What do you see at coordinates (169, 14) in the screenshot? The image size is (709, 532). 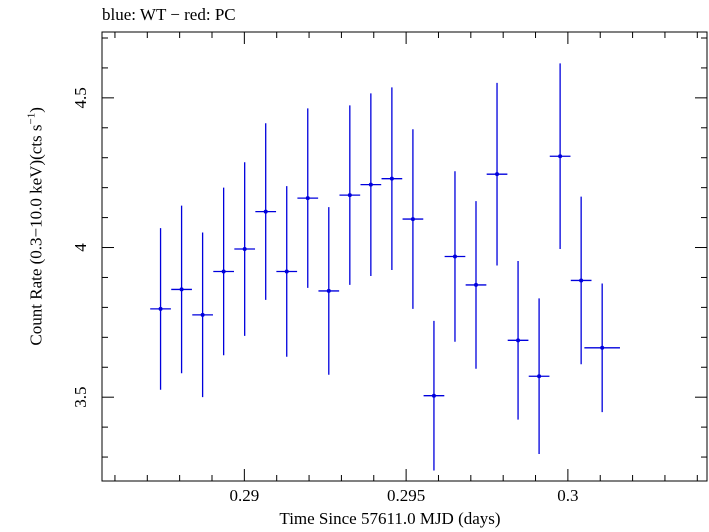 I see `chart-title: blue: WT − red: PC` at bounding box center [169, 14].